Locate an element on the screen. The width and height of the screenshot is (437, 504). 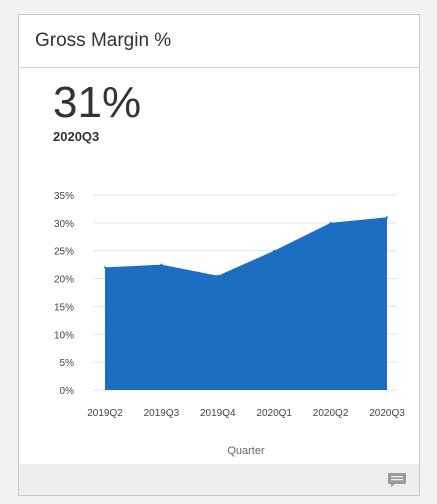
card-title: Gross Margin % is located at coordinates (103, 40).